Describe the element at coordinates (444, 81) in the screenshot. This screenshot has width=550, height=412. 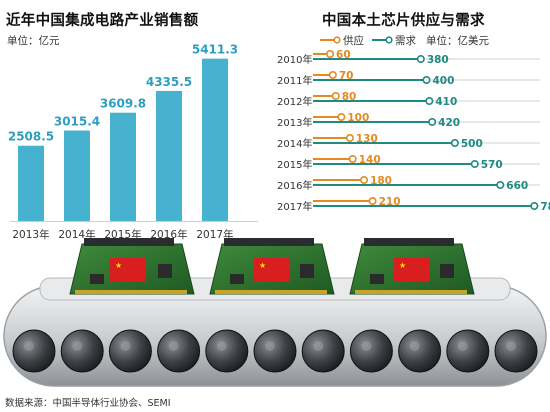
I see `demand-value-2: 400` at that location.